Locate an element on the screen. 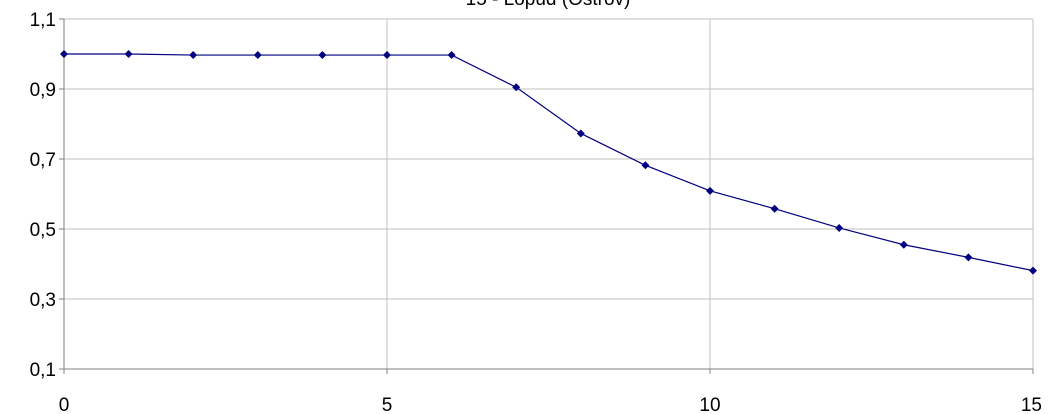 The height and width of the screenshot is (414, 1050). y-tick-label: 0,7 is located at coordinates (43, 160).